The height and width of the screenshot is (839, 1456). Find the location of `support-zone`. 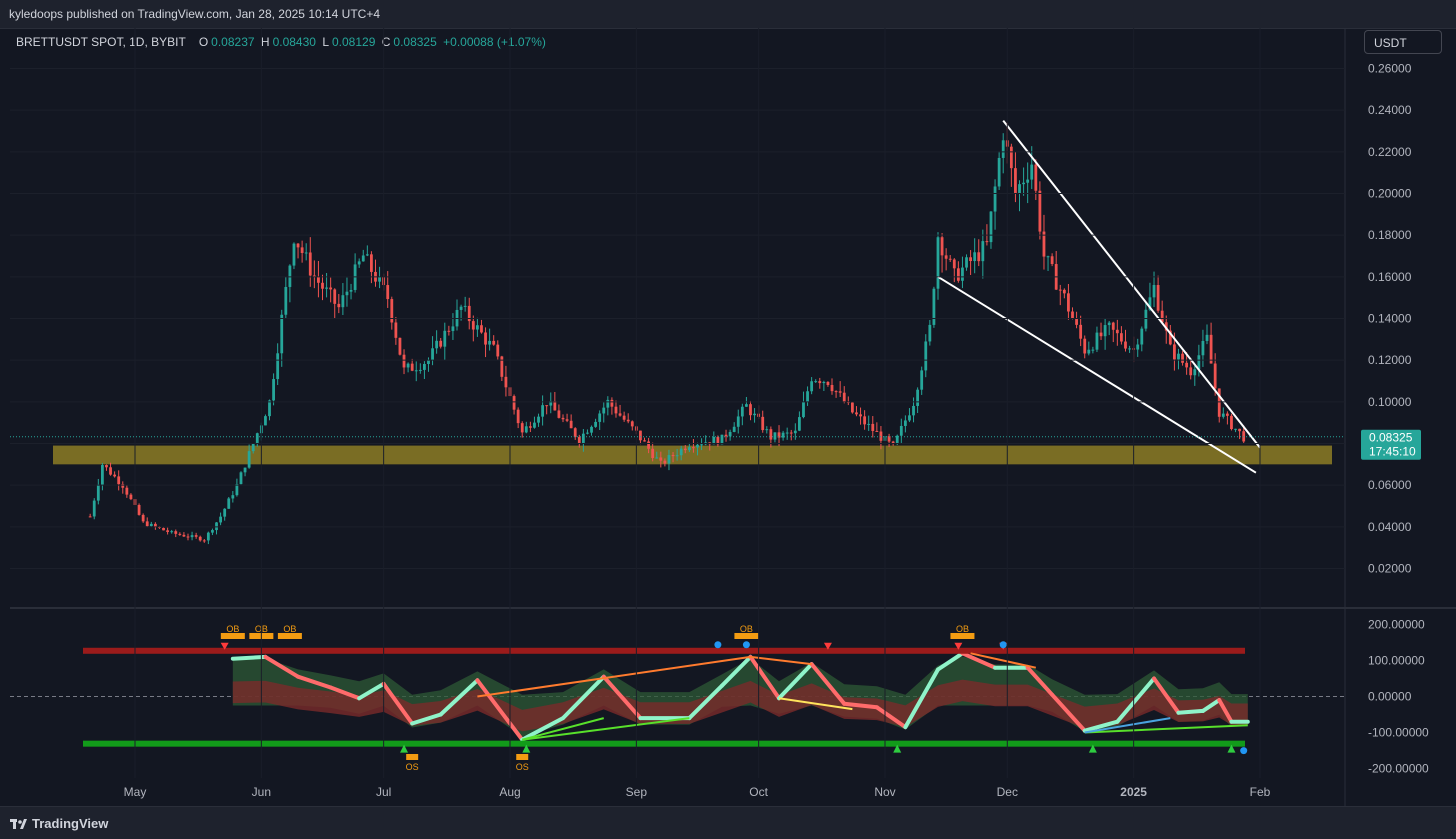

support-zone is located at coordinates (692, 455).